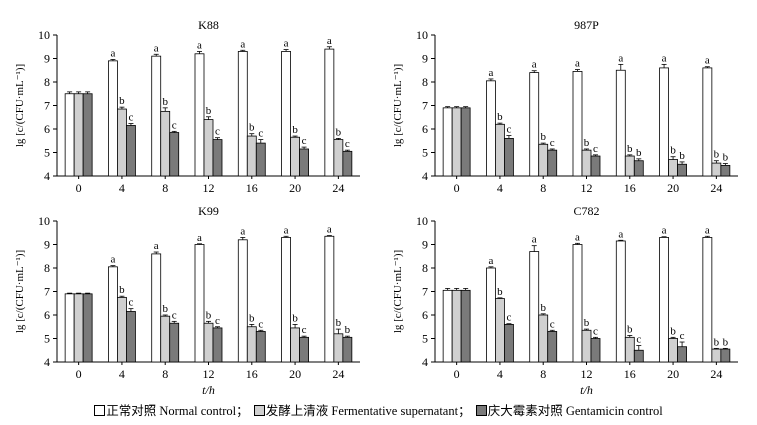 This screenshot has height=425, width=757. Describe the element at coordinates (425, 176) in the screenshot. I see `y-tick-label: 4` at that location.